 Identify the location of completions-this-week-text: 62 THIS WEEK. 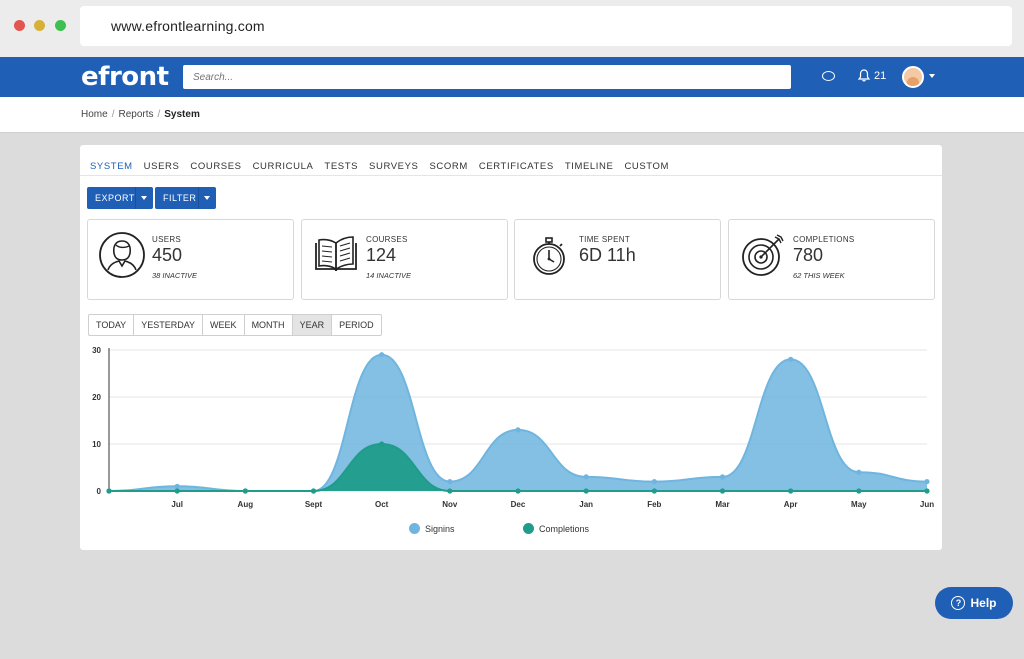
(819, 275).